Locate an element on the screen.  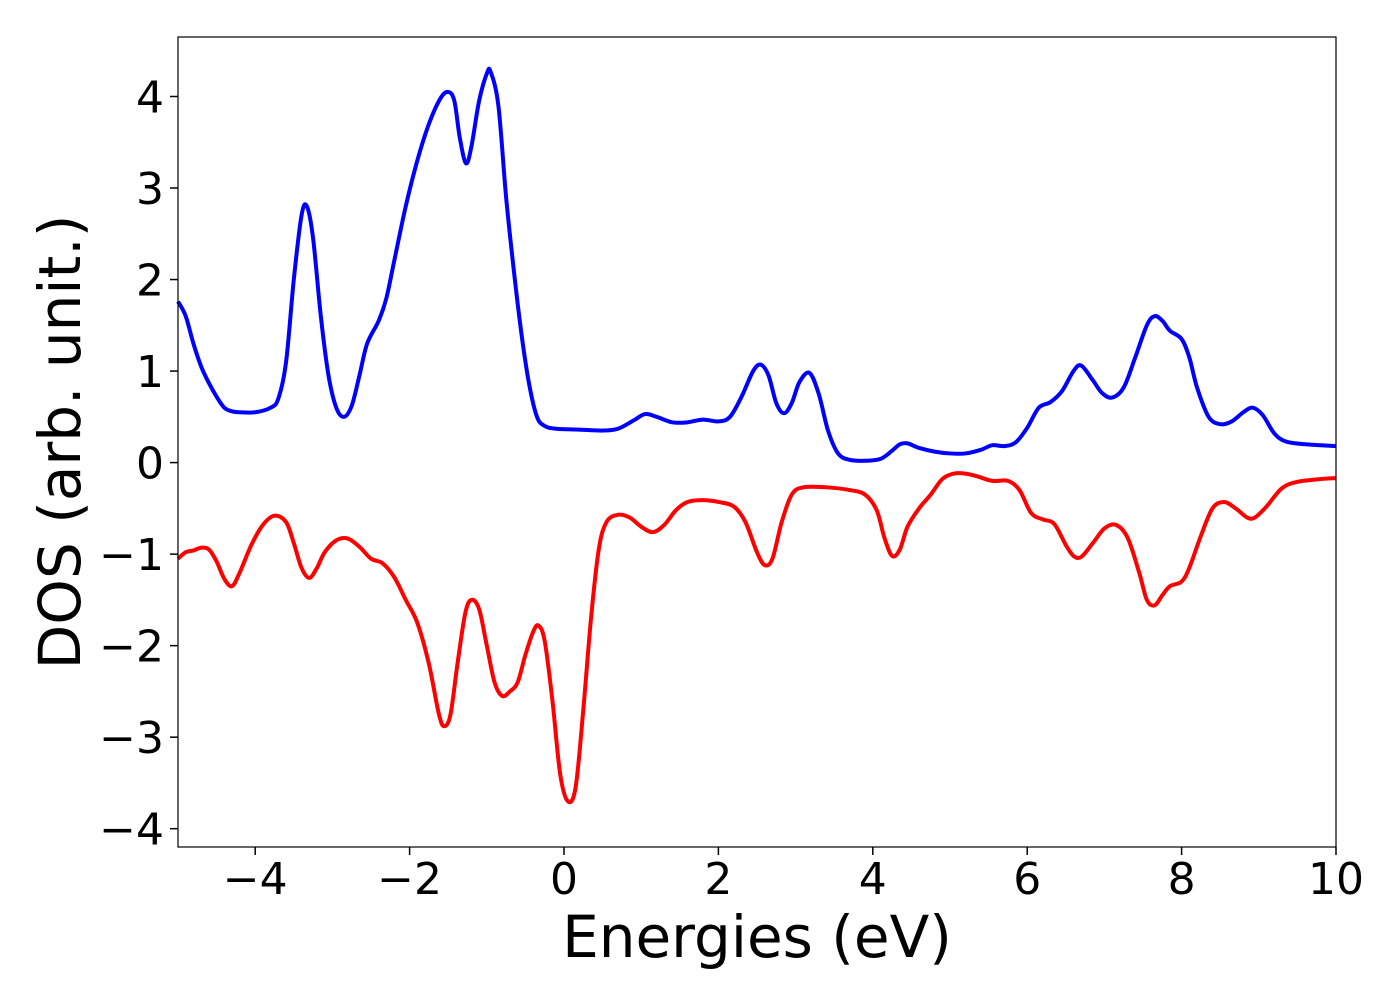
y-tick-label: 3 is located at coordinates (150, 189).